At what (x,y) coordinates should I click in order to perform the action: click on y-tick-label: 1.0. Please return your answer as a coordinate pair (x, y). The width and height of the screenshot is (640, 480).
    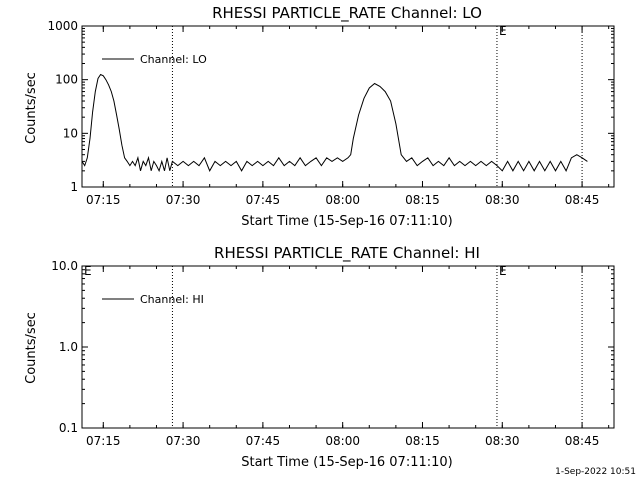
    Looking at the image, I should click on (68, 347).